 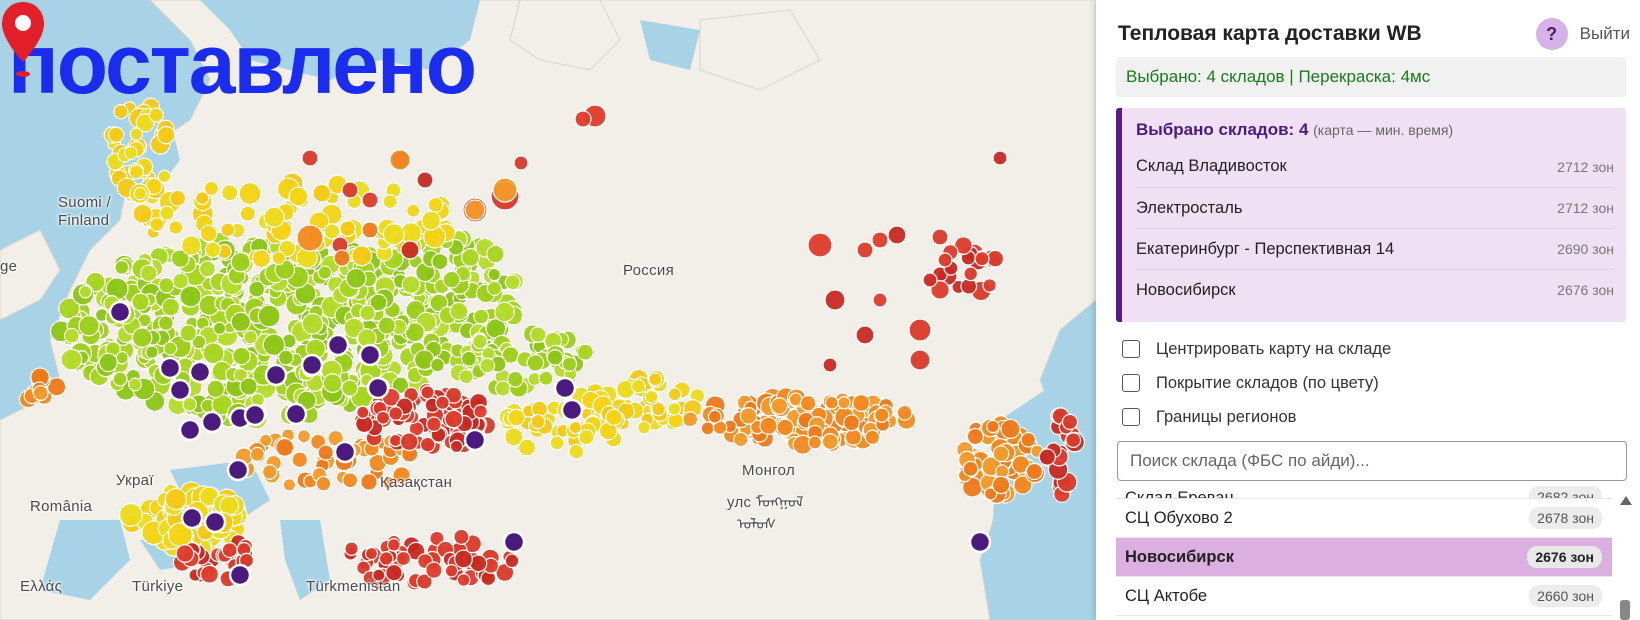 What do you see at coordinates (158, 586) in the screenshot?
I see `label-turkey: Türkiye` at bounding box center [158, 586].